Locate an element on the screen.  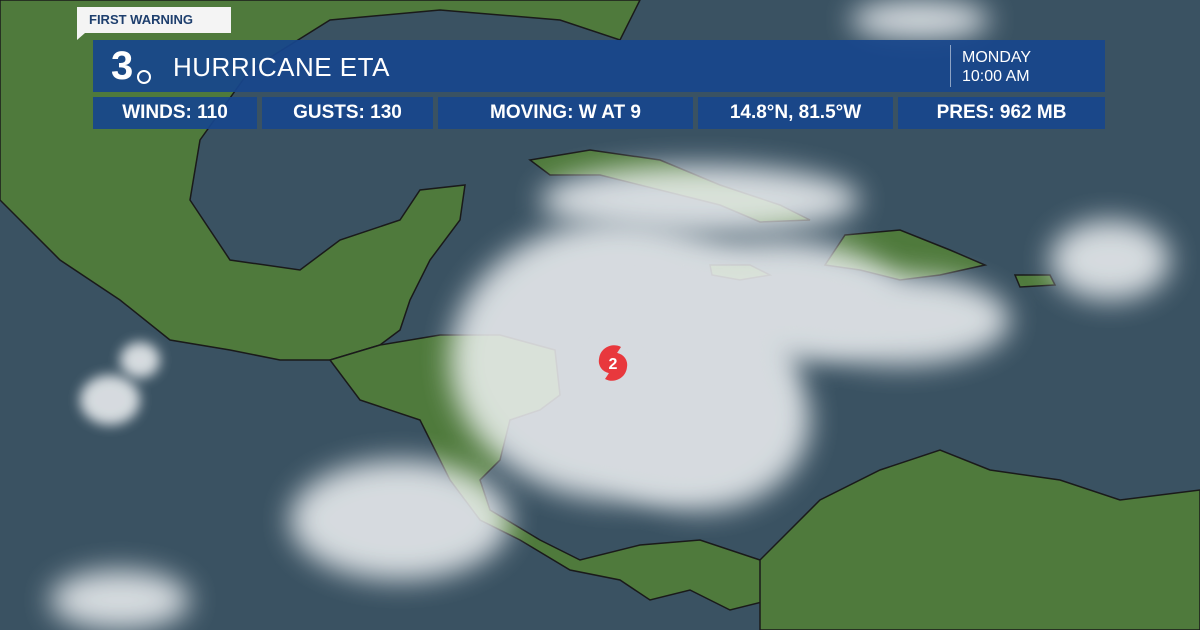
title-bar: 3 HURRICANE ETA MONDAY 10:00 AM is located at coordinates (599, 66).